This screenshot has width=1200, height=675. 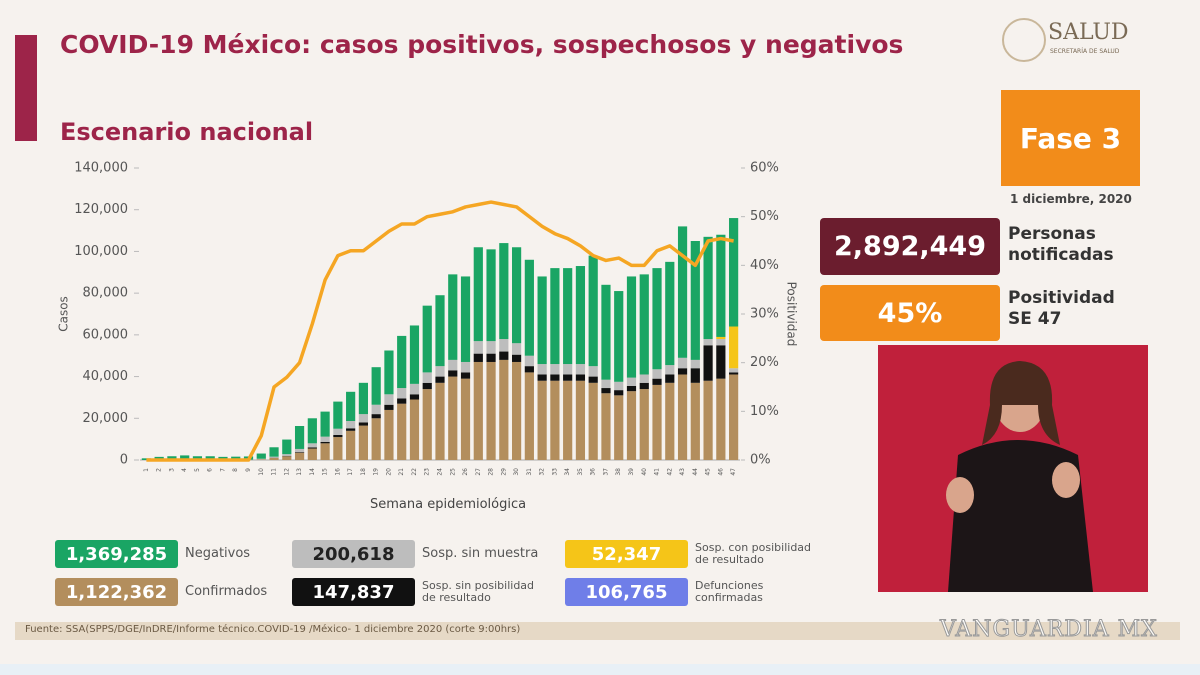 What do you see at coordinates (325, 472) in the screenshot?
I see `x-tick-label: 15` at bounding box center [325, 472].